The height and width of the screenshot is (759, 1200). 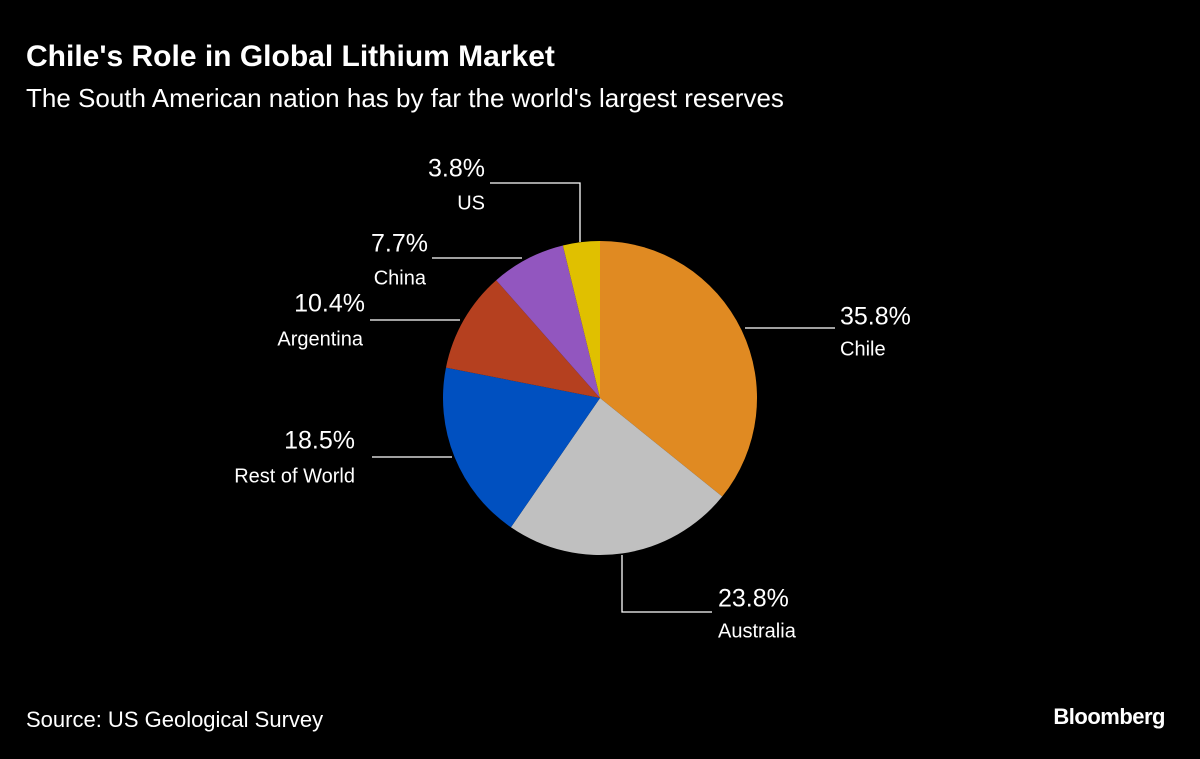 I want to click on chart-title: Chile's Role in Global Lithium Market, so click(x=290, y=56).